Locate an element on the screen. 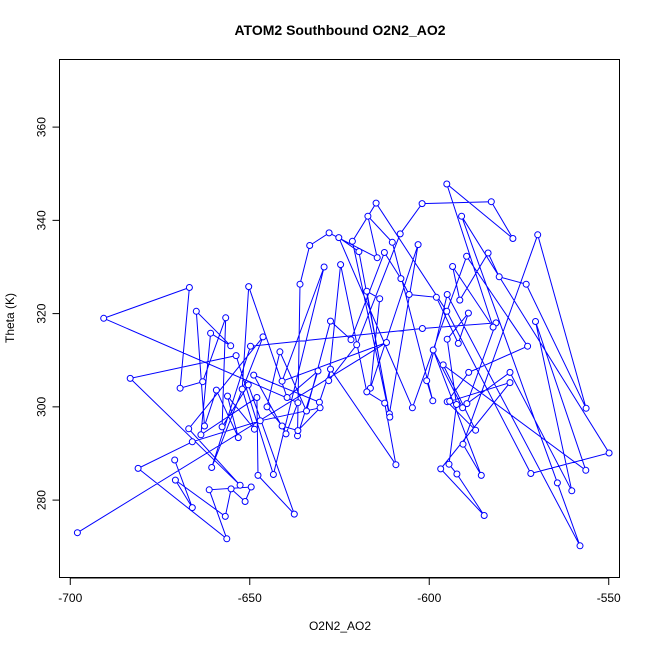 This screenshot has height=650, width=650. x-tick-label: -600 is located at coordinates (429, 598).